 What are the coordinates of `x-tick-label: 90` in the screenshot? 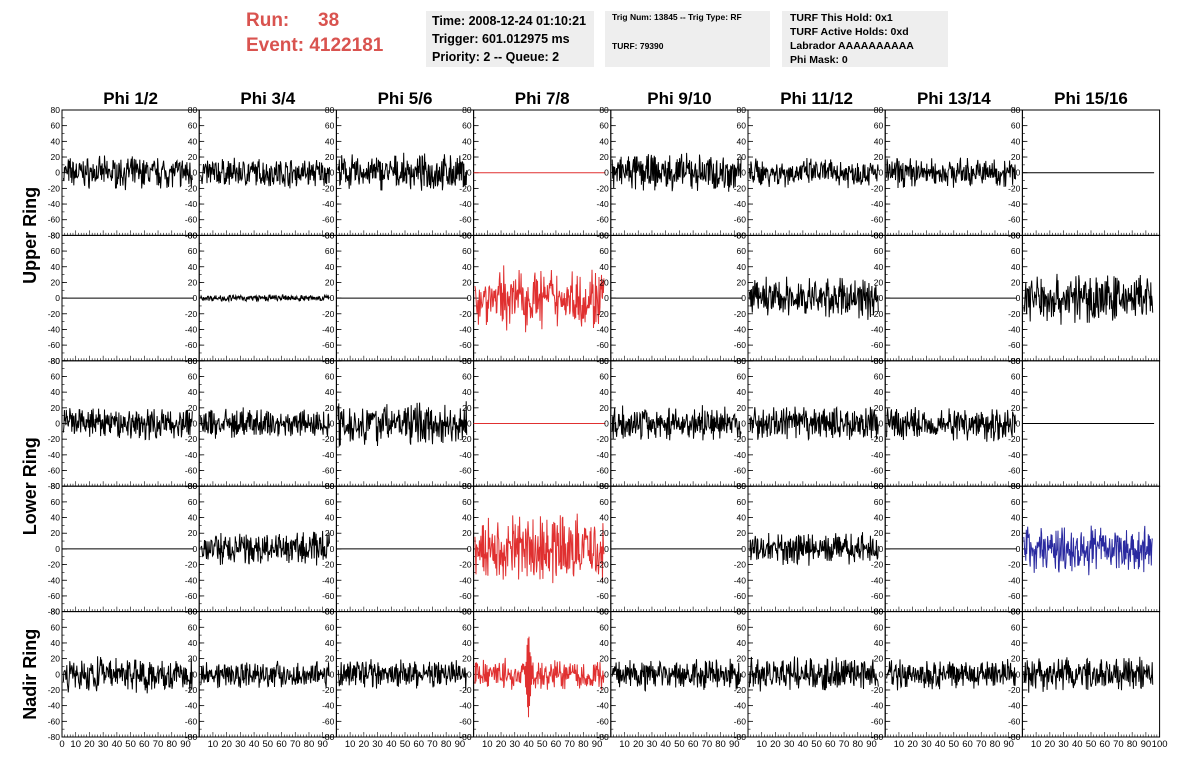 It's located at (871, 744).